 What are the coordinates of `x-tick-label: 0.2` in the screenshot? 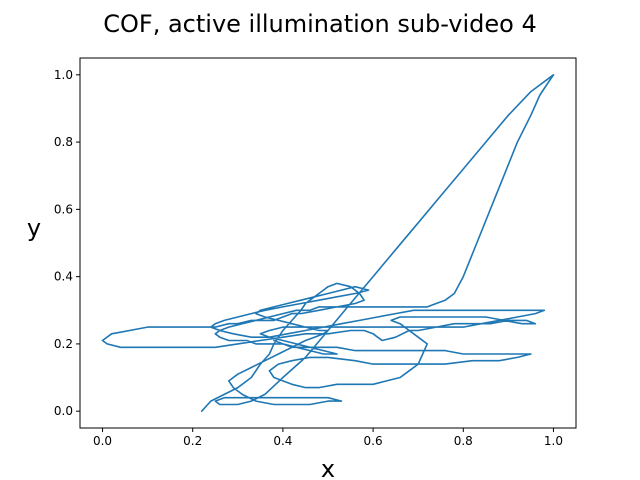 It's located at (192, 441).